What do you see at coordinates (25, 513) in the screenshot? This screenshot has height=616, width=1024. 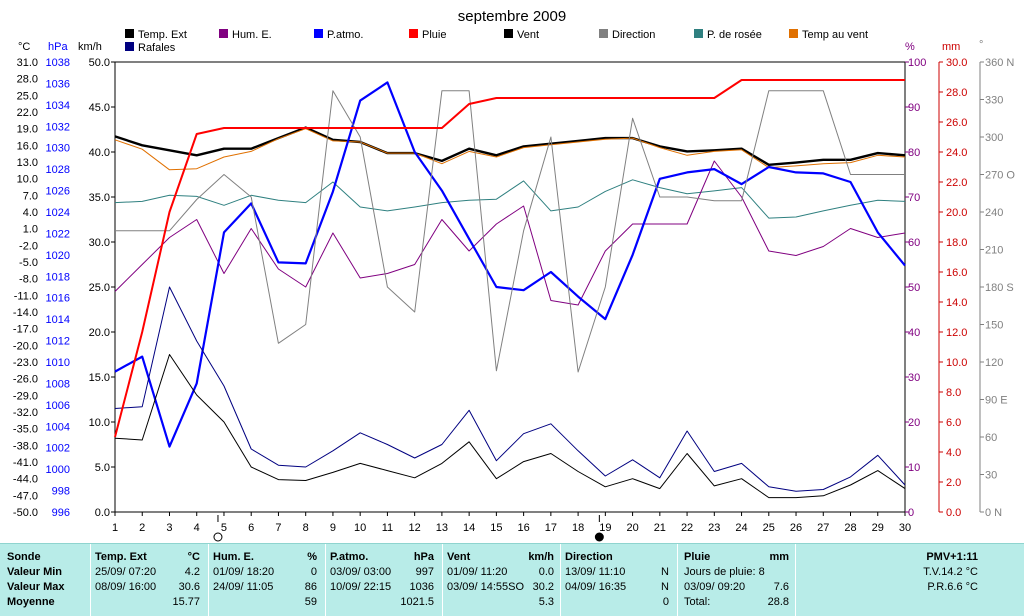 I see `temp-tick-label: -50.0` at bounding box center [25, 513].